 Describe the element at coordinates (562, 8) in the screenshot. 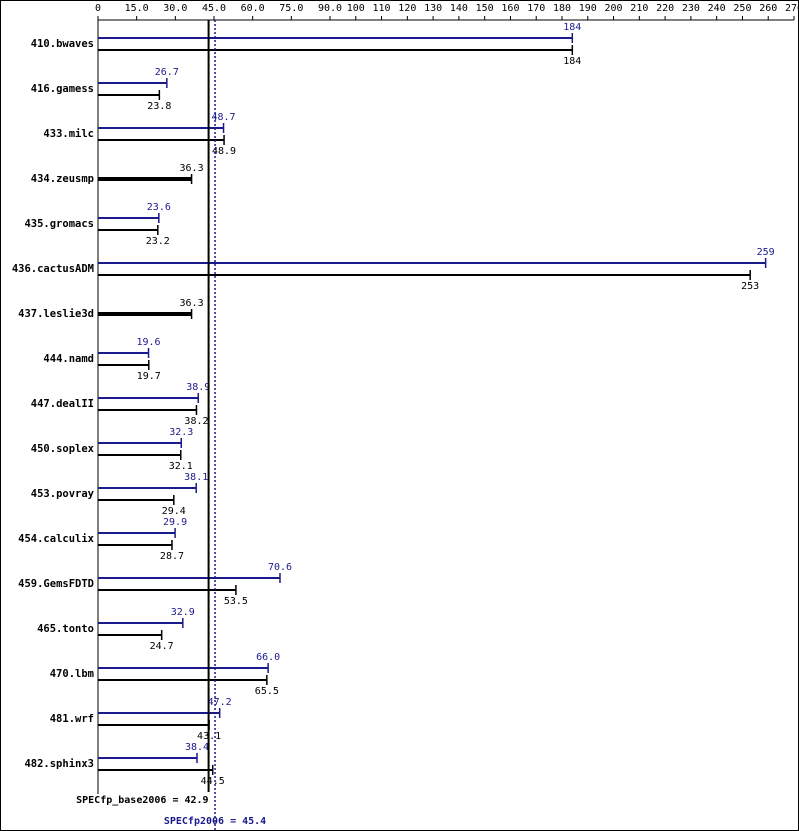

I see `x-tick-label: 180` at that location.